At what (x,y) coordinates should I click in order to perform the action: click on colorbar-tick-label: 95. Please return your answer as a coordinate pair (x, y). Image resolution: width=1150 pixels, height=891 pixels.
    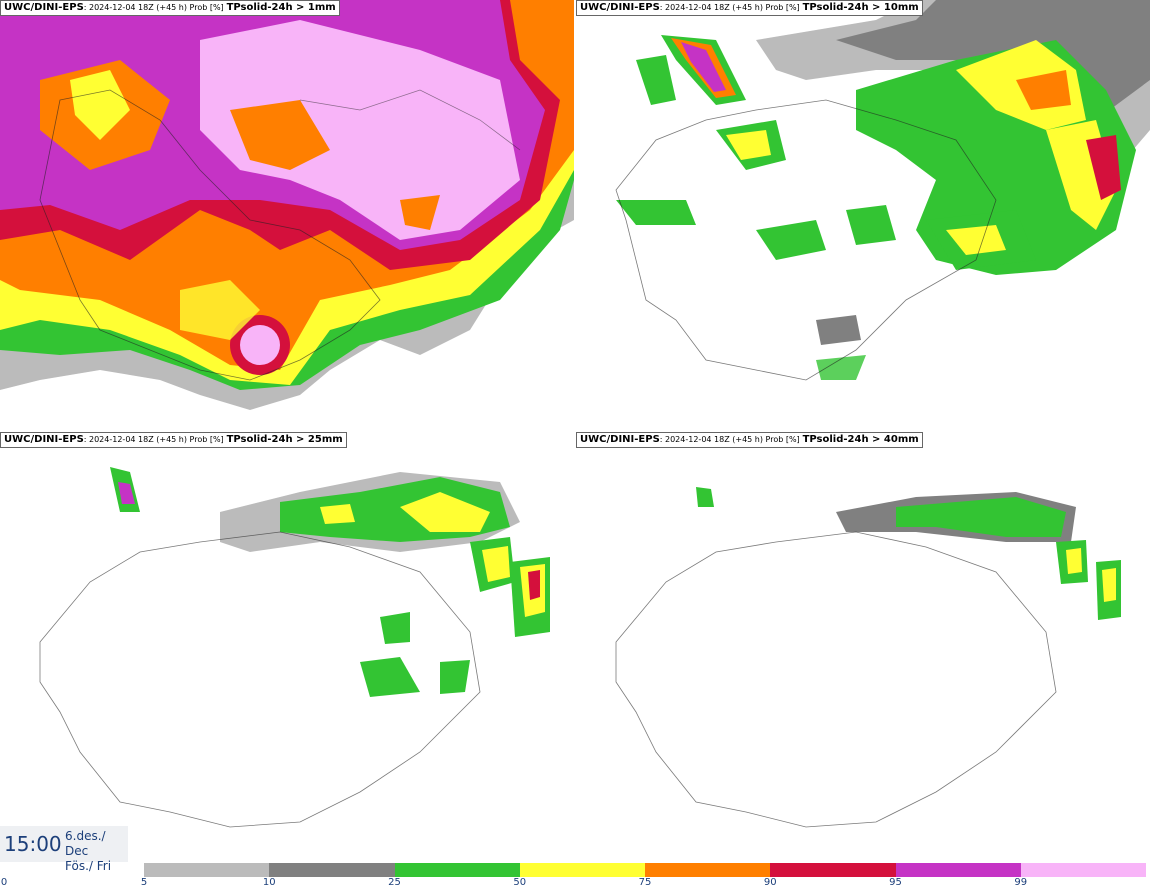
    Looking at the image, I should click on (895, 882).